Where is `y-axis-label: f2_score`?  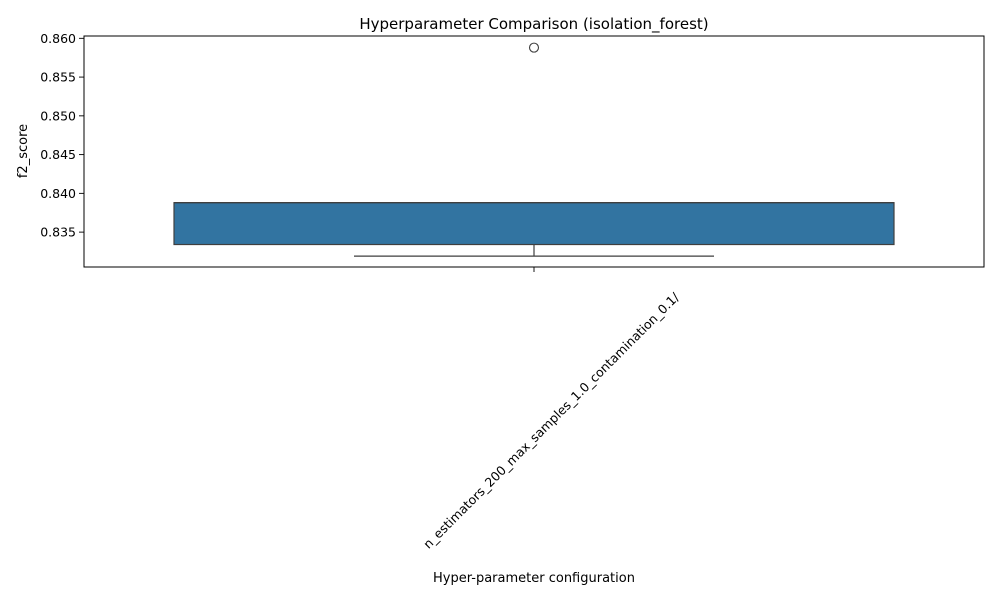 y-axis-label: f2_score is located at coordinates (23, 151).